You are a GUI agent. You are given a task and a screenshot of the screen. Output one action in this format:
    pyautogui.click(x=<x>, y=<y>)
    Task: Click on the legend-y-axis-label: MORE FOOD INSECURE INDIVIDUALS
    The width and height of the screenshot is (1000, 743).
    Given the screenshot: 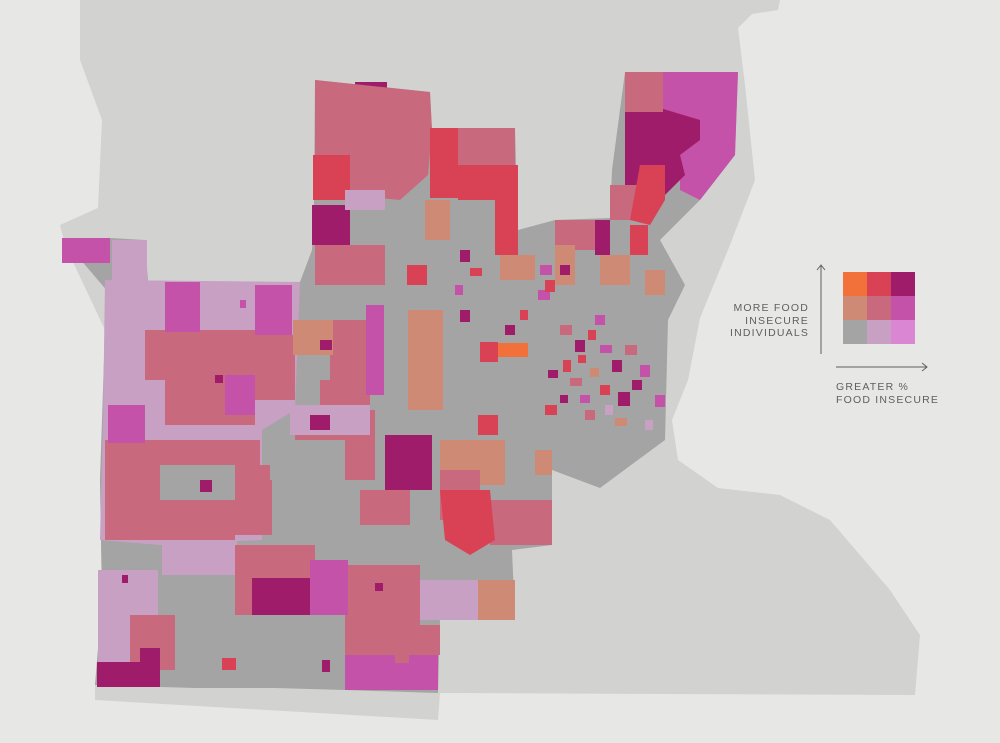 What is the action you would take?
    pyautogui.click(x=769, y=321)
    